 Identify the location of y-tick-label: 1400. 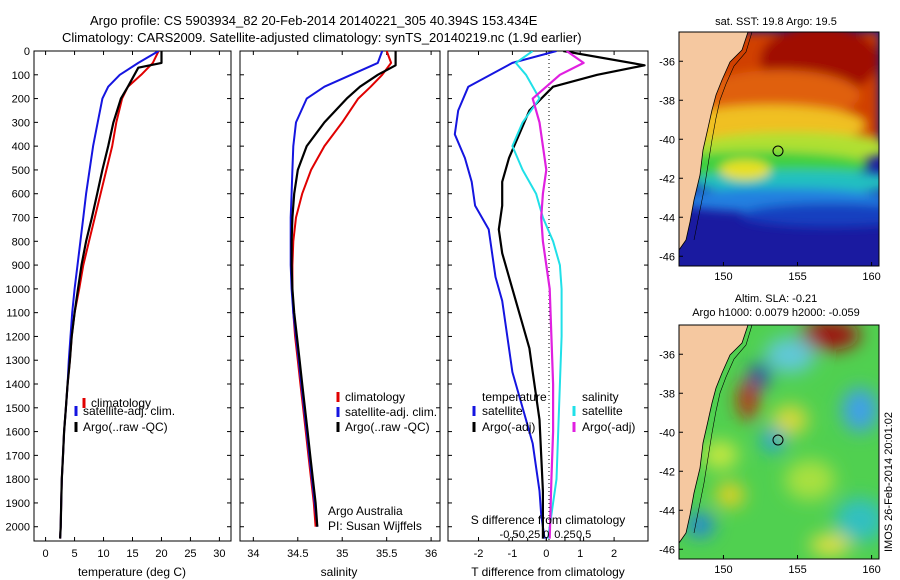
(18, 385).